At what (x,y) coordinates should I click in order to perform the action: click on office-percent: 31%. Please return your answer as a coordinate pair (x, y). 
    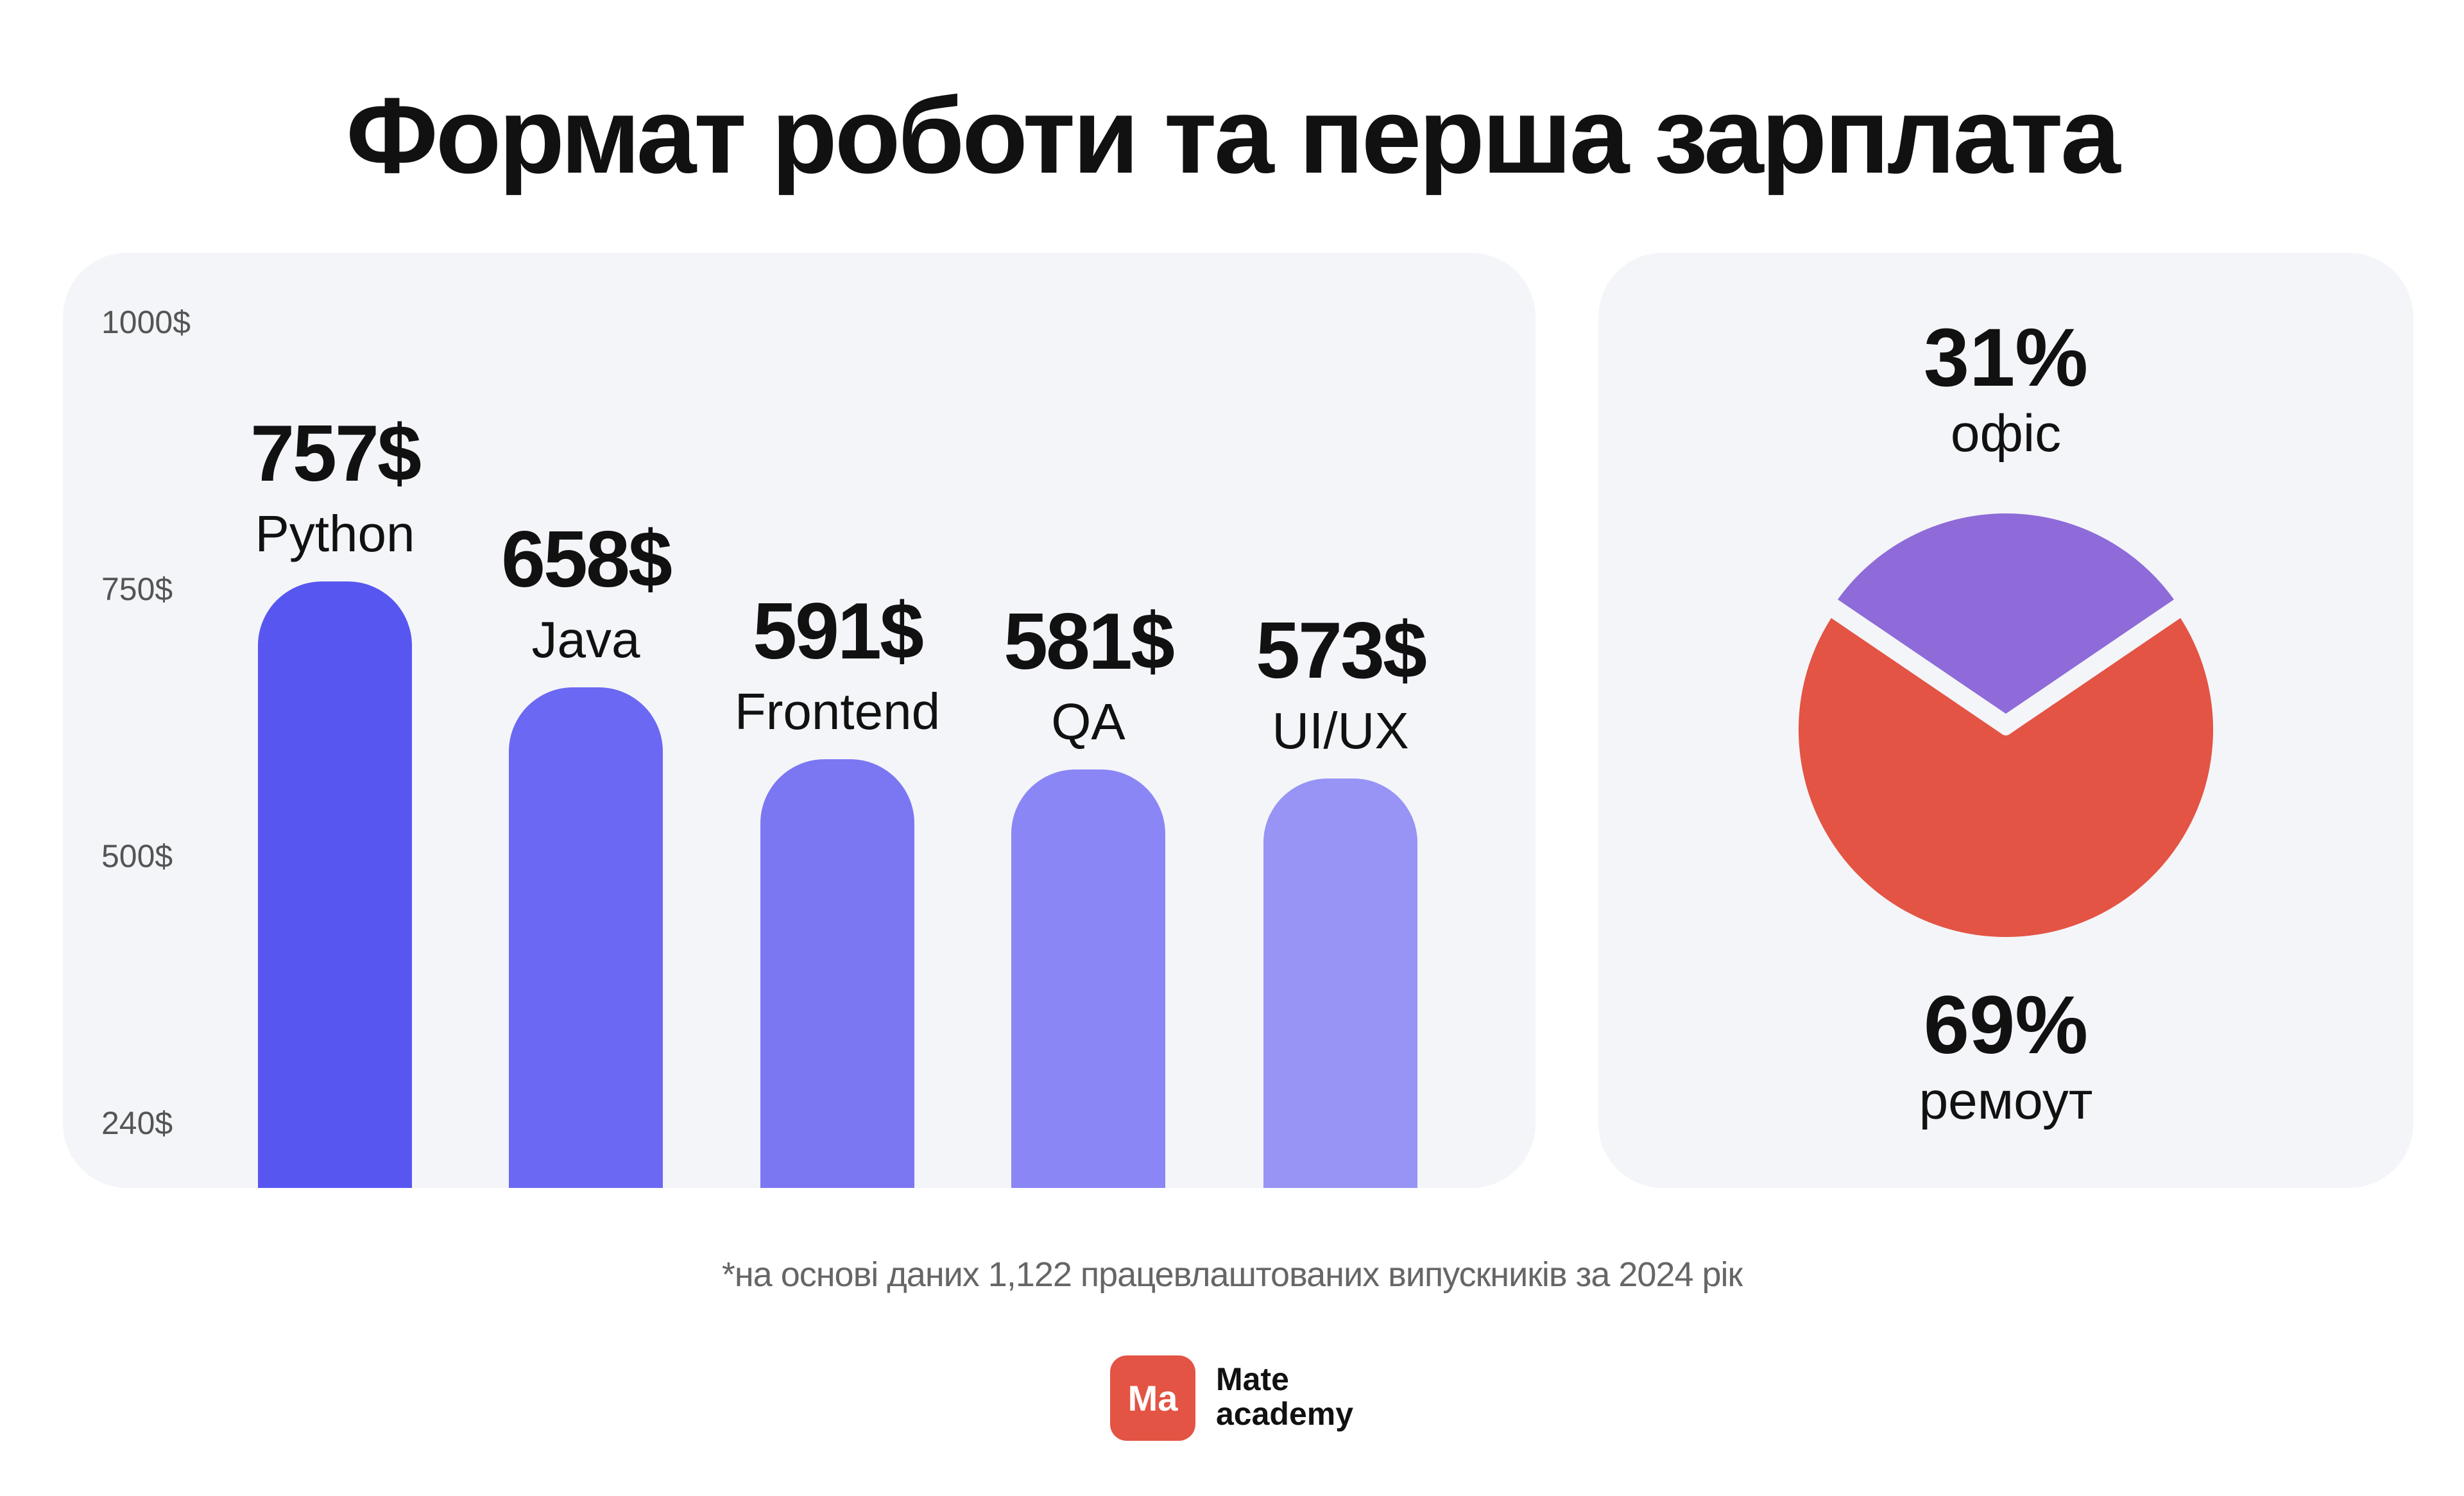
    Looking at the image, I should click on (2006, 358).